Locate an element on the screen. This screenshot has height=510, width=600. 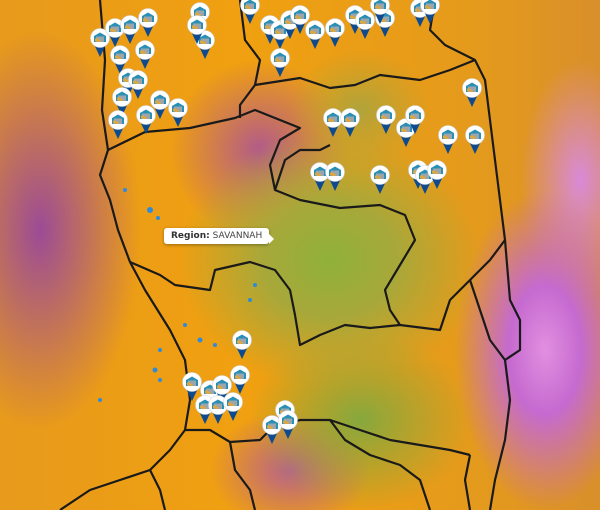
region-tooltip: Region: SAVANNAH is located at coordinates (219, 236).